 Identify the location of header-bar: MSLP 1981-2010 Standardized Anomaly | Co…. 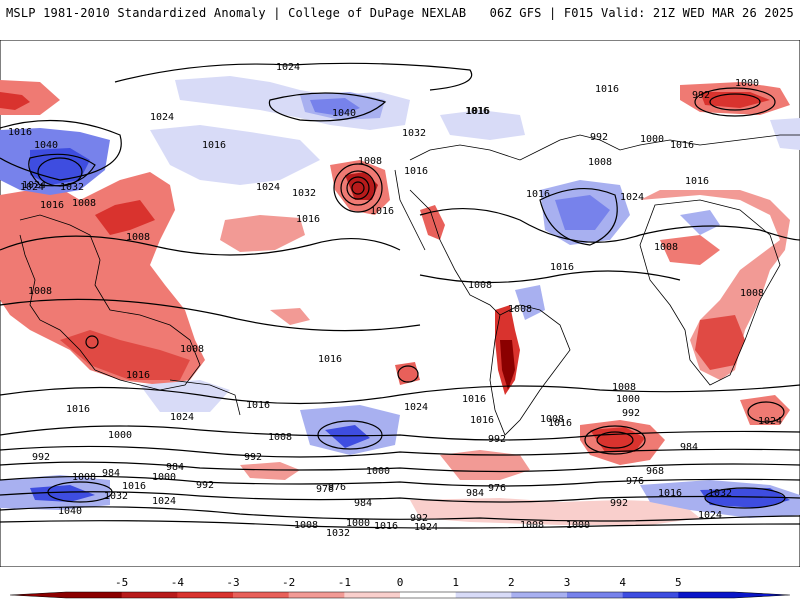
(400, 13).